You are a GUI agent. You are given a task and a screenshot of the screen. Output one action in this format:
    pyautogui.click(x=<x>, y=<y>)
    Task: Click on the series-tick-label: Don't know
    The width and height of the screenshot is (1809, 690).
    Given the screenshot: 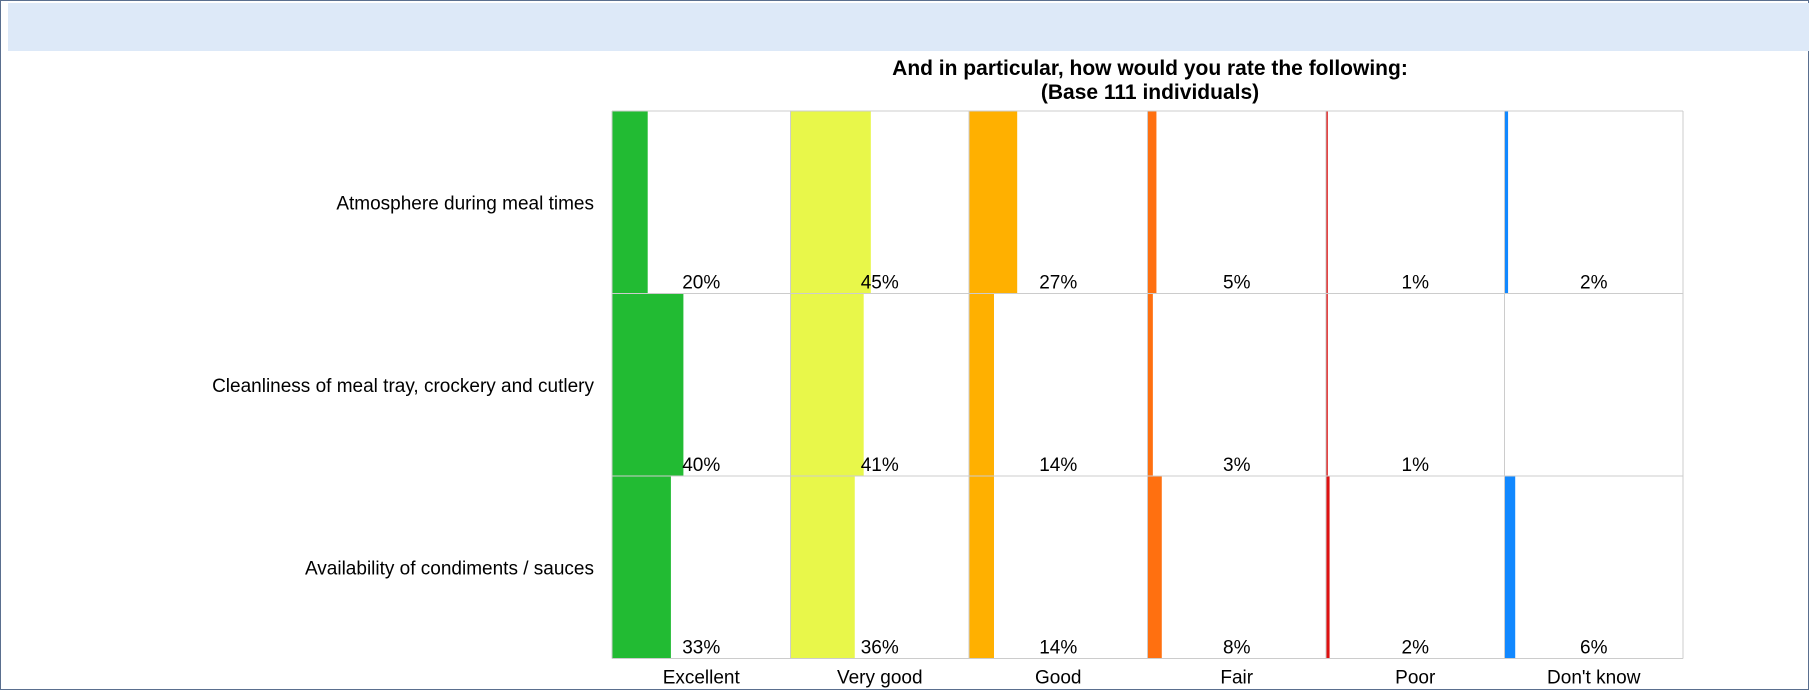 What is the action you would take?
    pyautogui.click(x=1594, y=678)
    